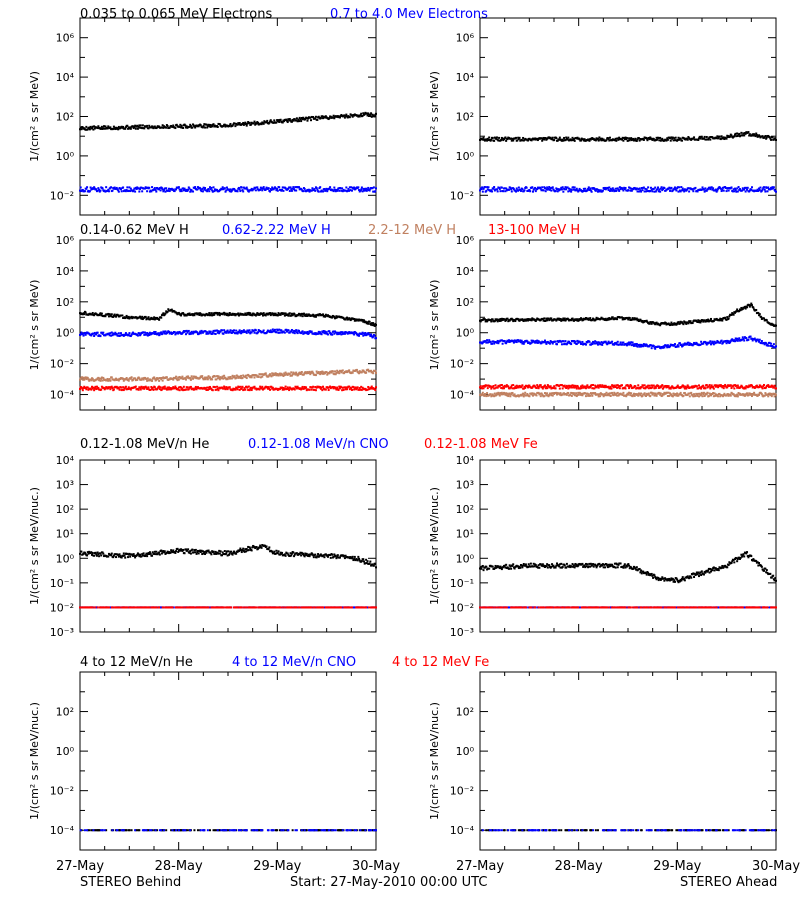  What do you see at coordinates (628, 116) in the screenshot?
I see `plot-frame` at bounding box center [628, 116].